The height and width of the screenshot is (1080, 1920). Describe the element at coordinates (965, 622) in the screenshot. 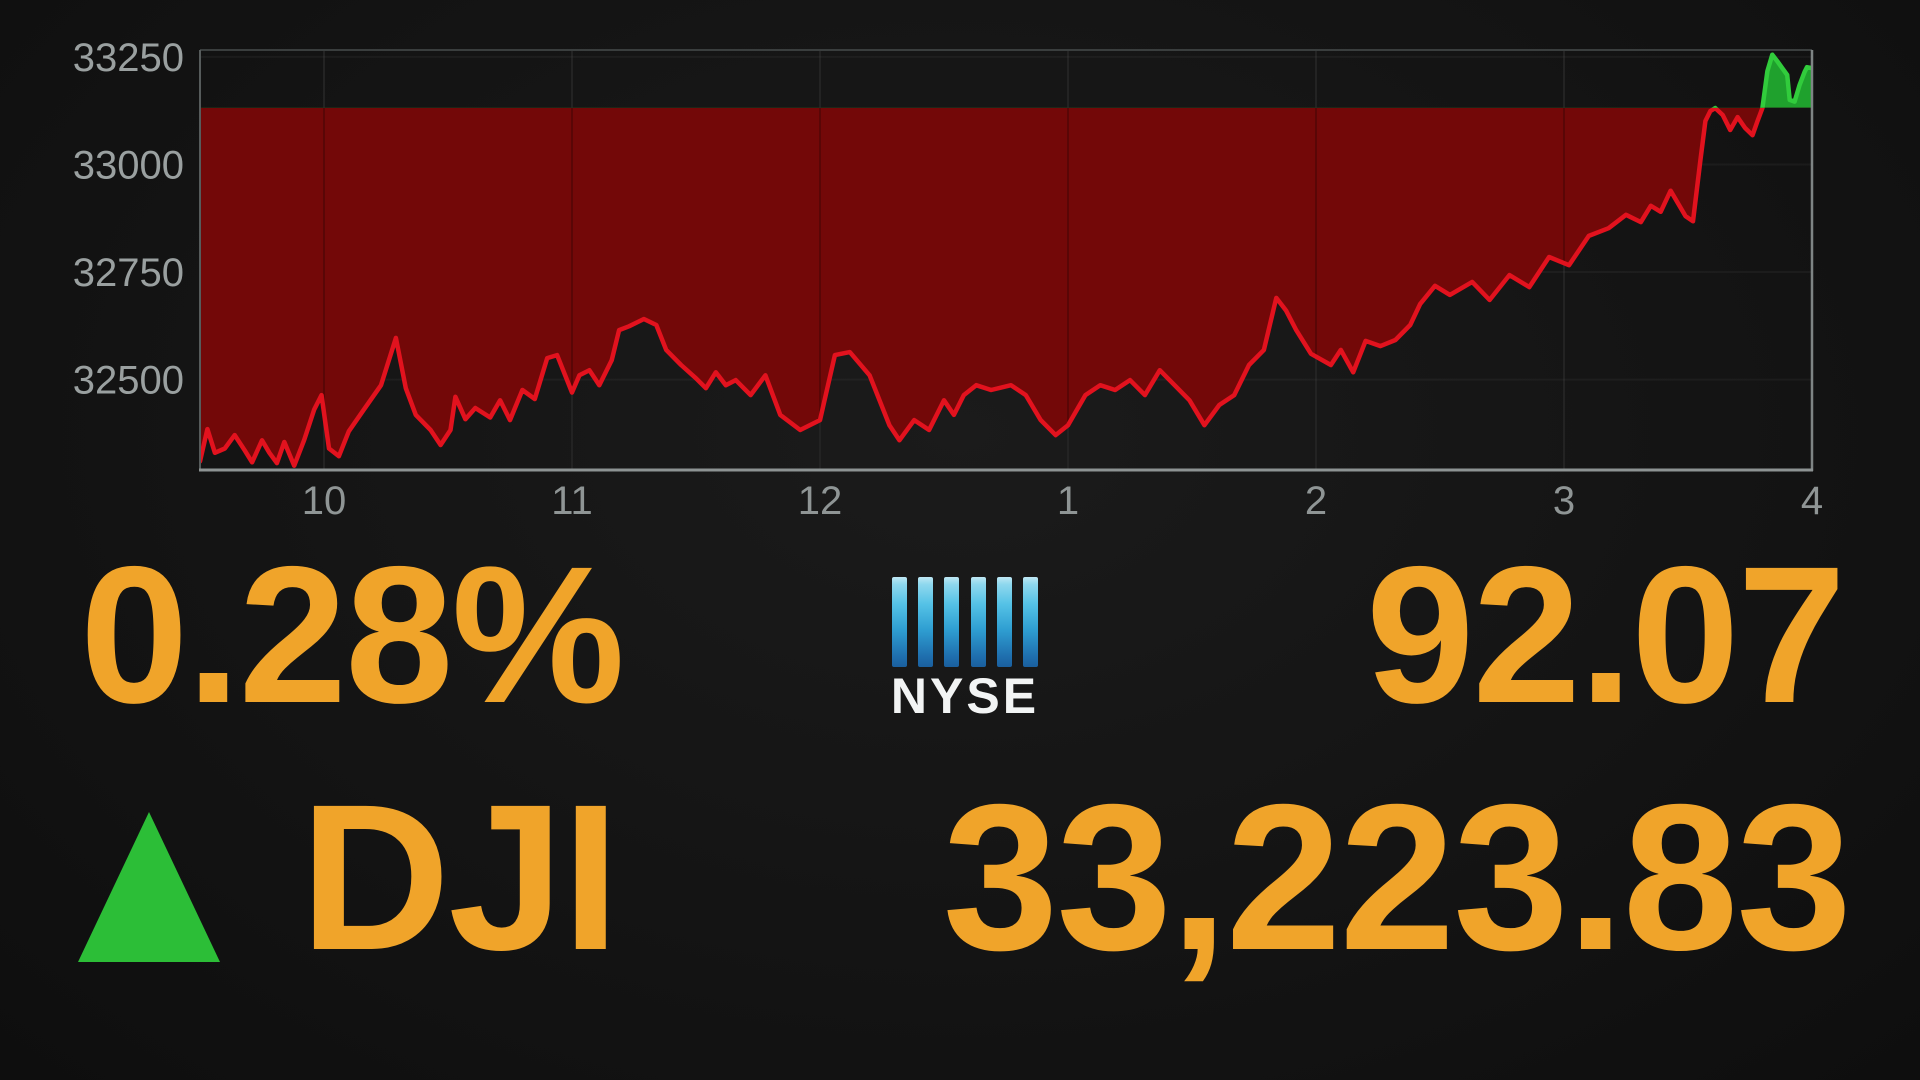

I see `nyse-bars-icon` at that location.